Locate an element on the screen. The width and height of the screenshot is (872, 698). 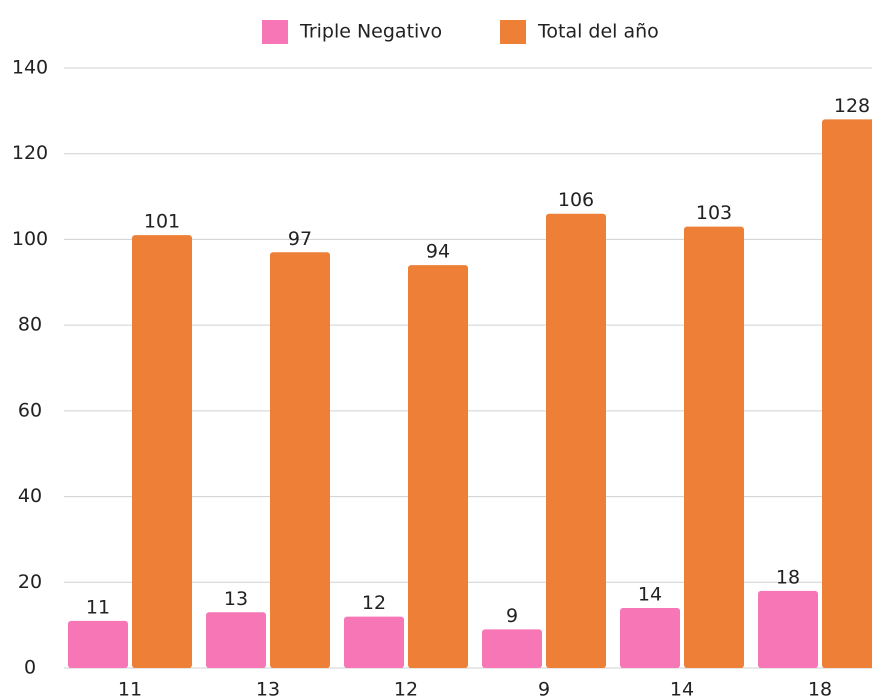
x-tick-label: 11 is located at coordinates (130, 688).